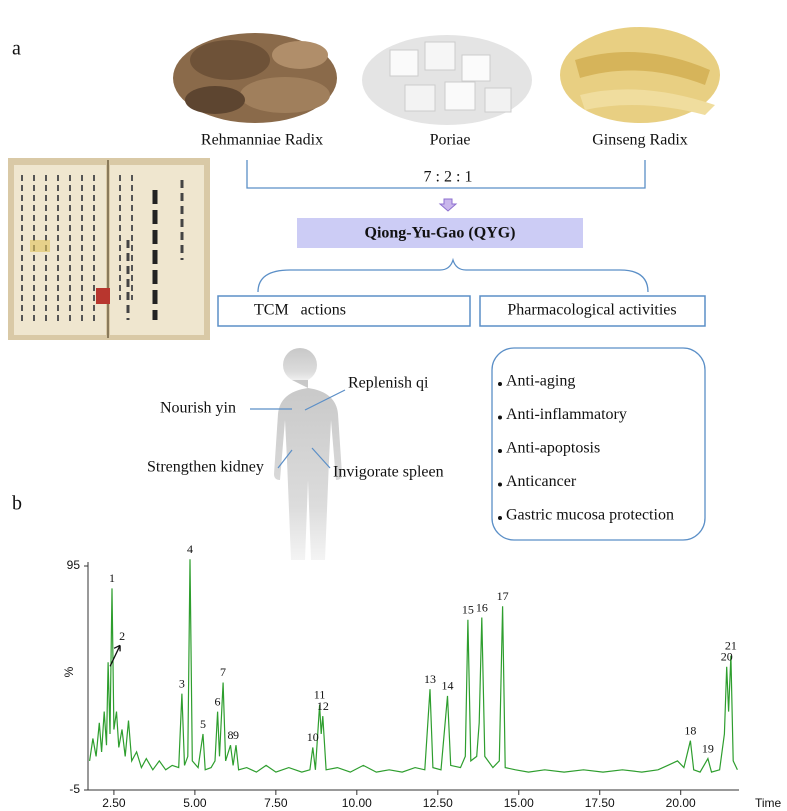  I want to click on activity-label: Anti-apoptosis, so click(553, 448).